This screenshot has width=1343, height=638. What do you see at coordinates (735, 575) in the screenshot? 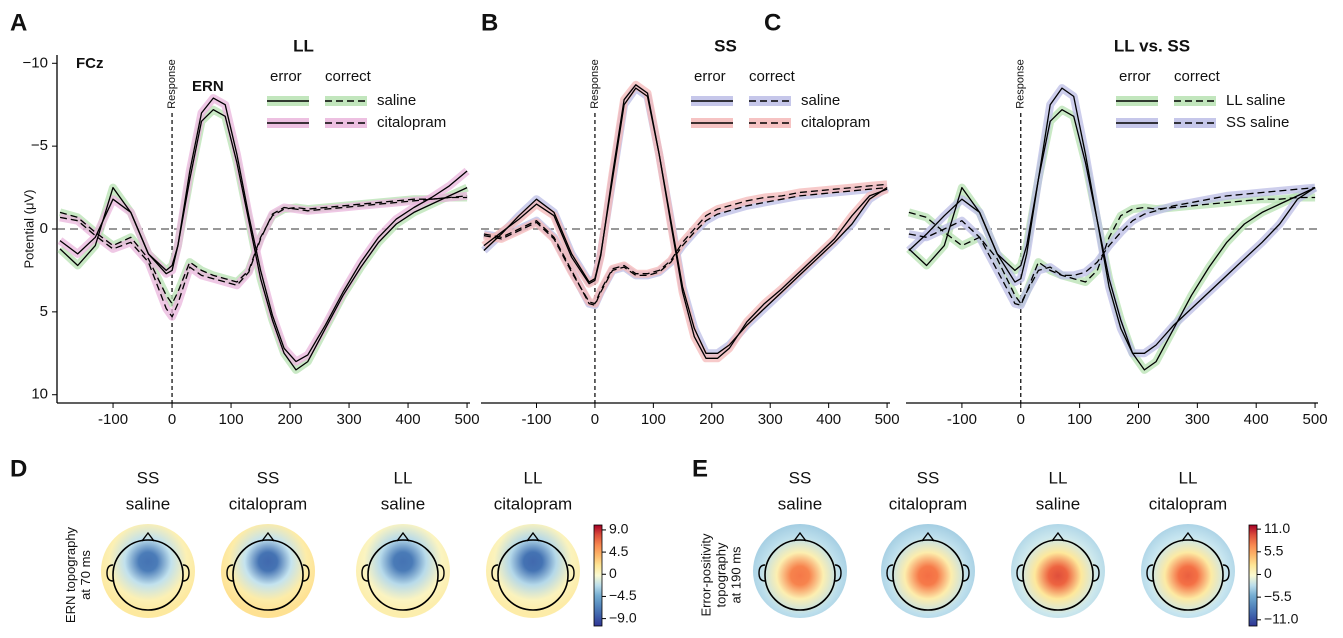
I see `y-axis-label: at 190 ms` at bounding box center [735, 575].